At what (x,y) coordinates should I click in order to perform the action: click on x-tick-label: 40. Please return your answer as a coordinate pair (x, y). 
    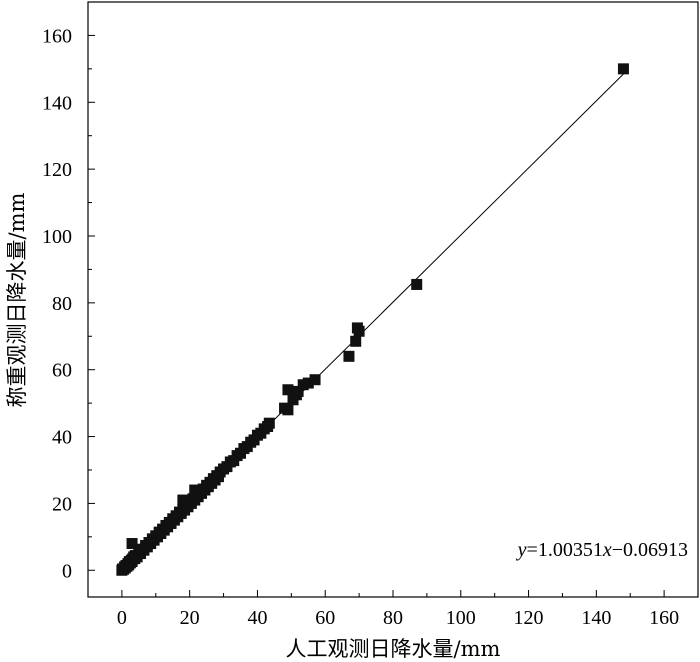
    Looking at the image, I should click on (257, 618).